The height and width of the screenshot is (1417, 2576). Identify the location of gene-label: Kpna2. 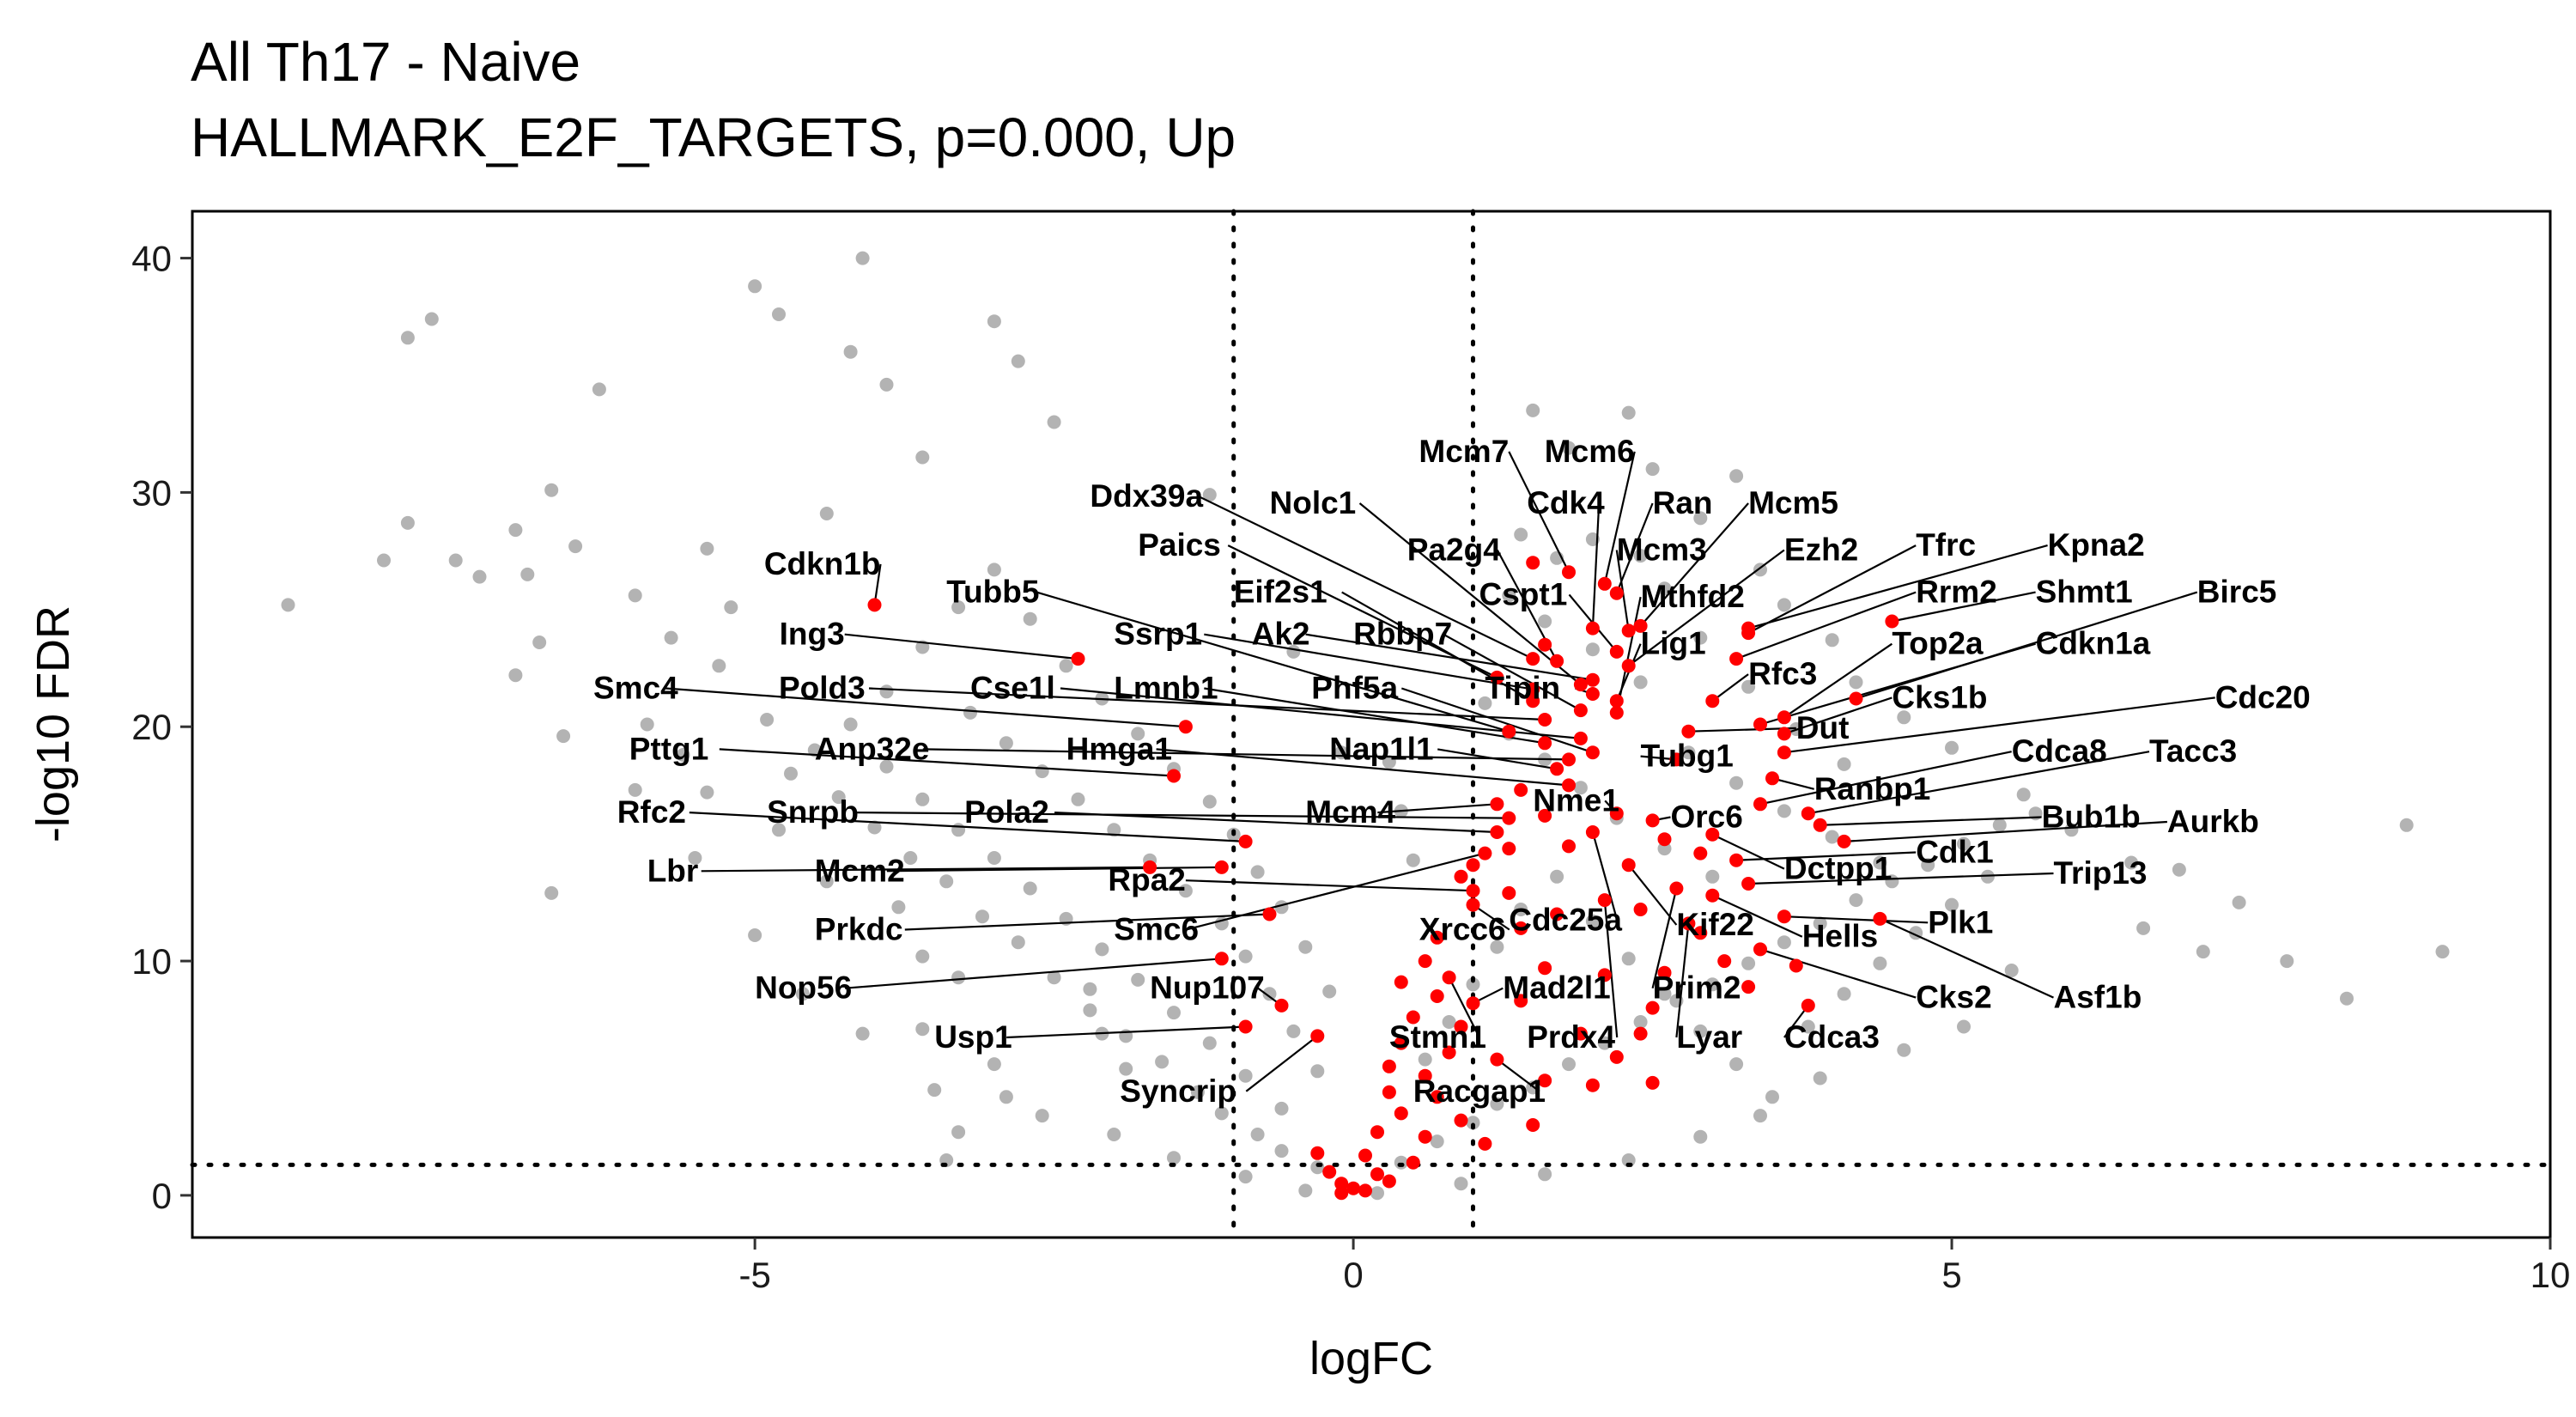
(2097, 545).